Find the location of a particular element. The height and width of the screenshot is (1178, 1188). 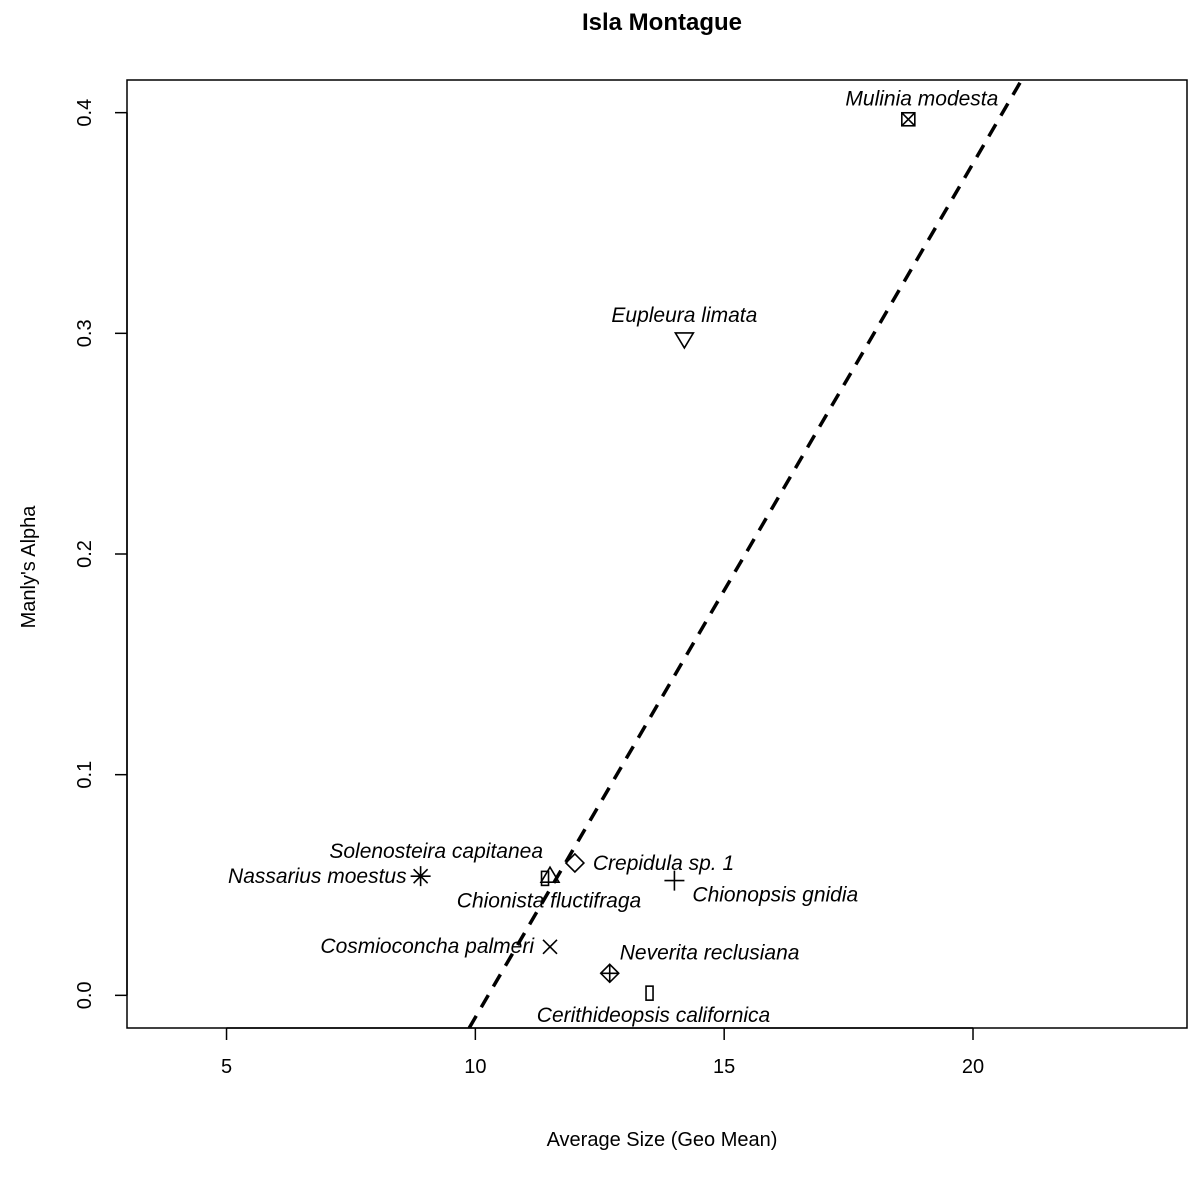

point-label: Mulinia modesta is located at coordinates (921, 98).